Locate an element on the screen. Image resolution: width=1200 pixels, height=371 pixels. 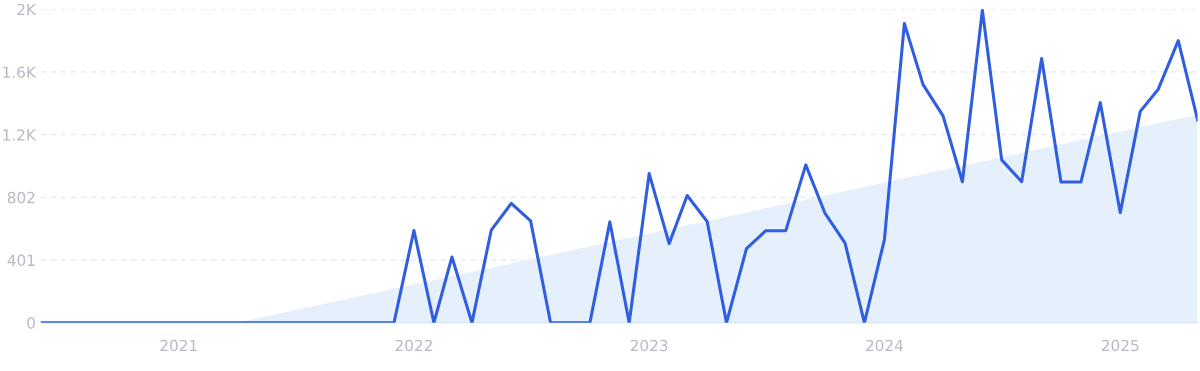
y-tick-label: 1.6K is located at coordinates (20, 72).